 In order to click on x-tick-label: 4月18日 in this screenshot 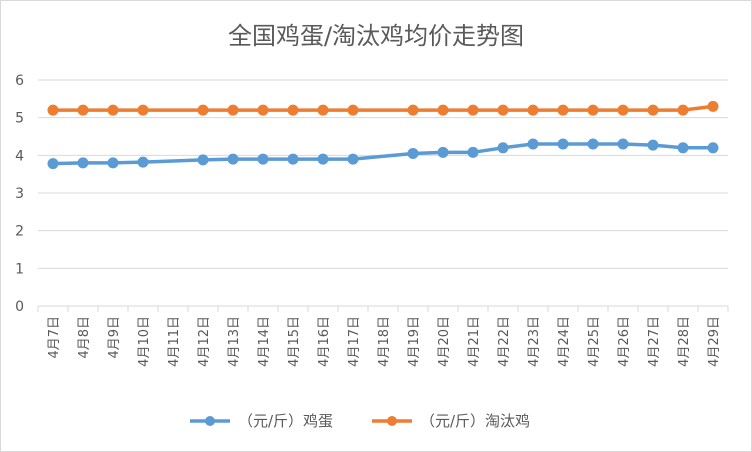, I will do `click(384, 341)`.